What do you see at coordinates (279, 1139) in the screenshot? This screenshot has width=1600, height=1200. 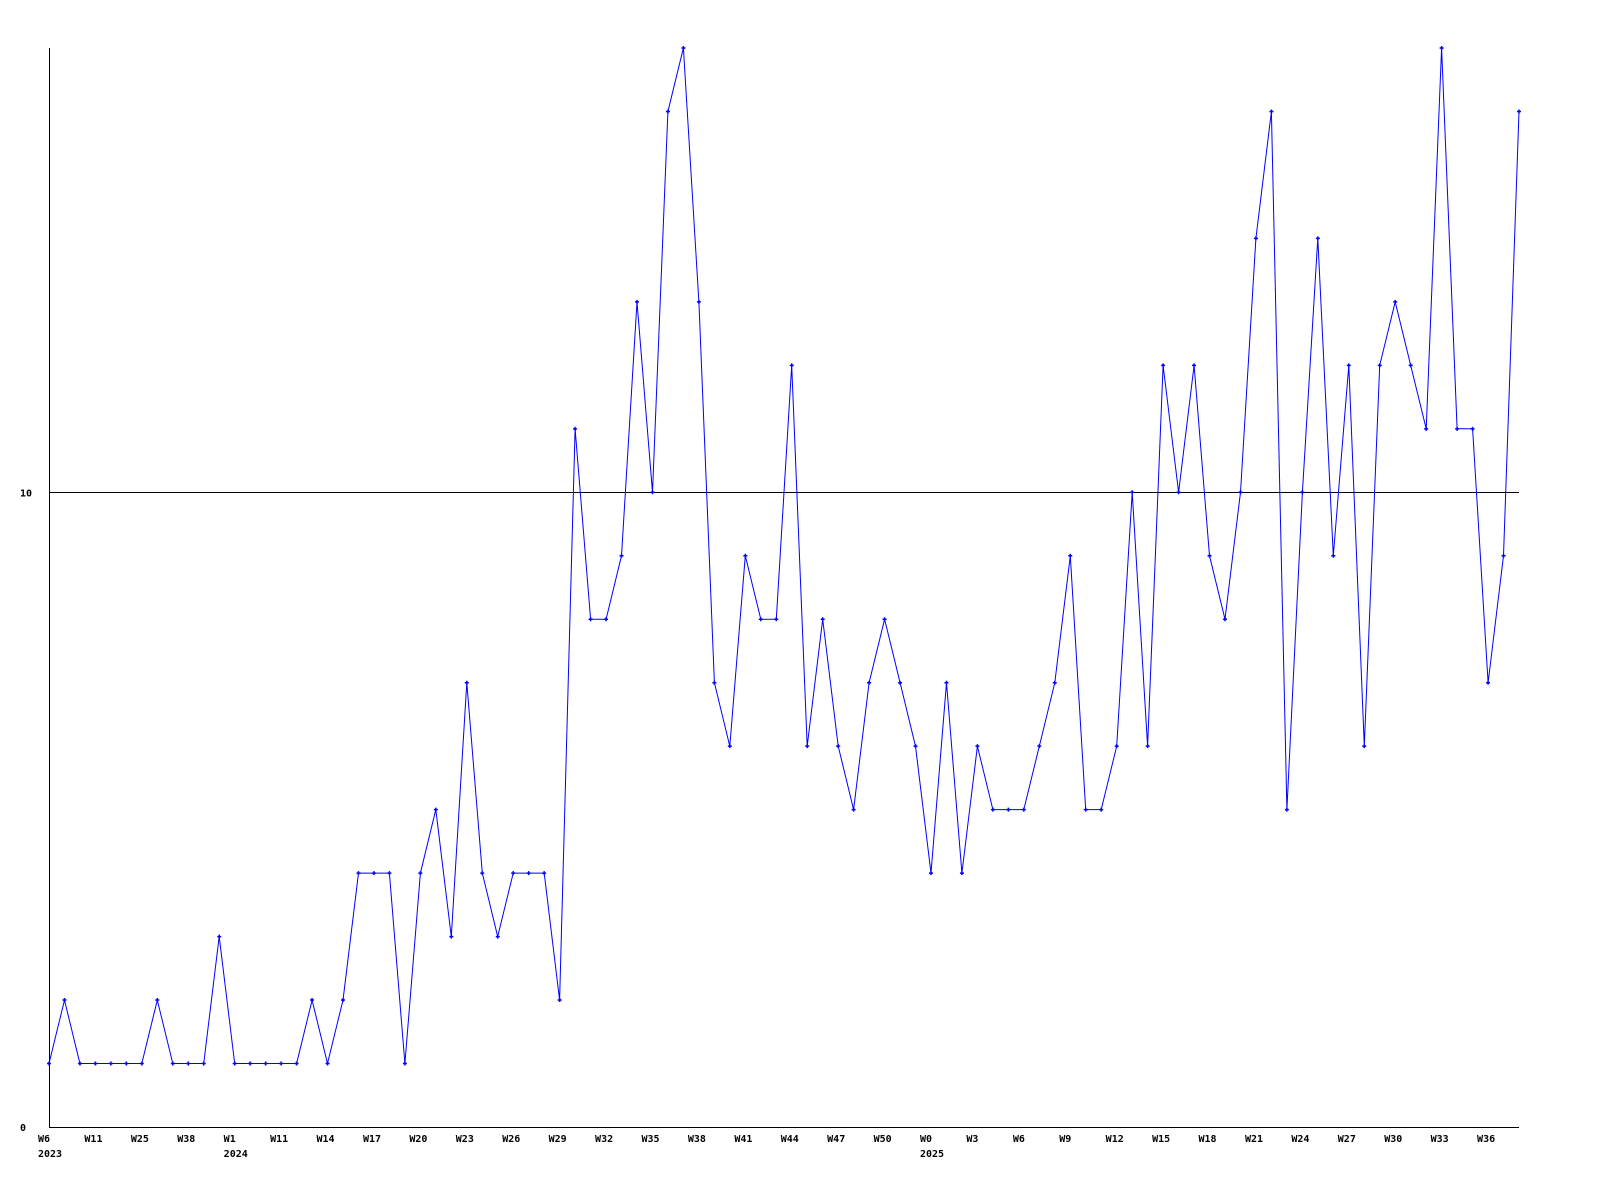 I see `x-tick-label: W11` at bounding box center [279, 1139].